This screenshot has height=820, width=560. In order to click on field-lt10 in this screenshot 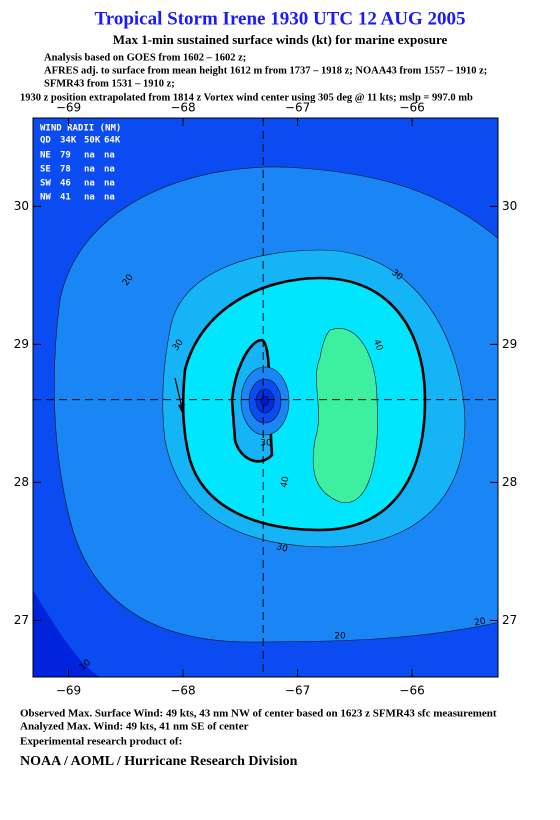, I will do `click(66, 633)`.